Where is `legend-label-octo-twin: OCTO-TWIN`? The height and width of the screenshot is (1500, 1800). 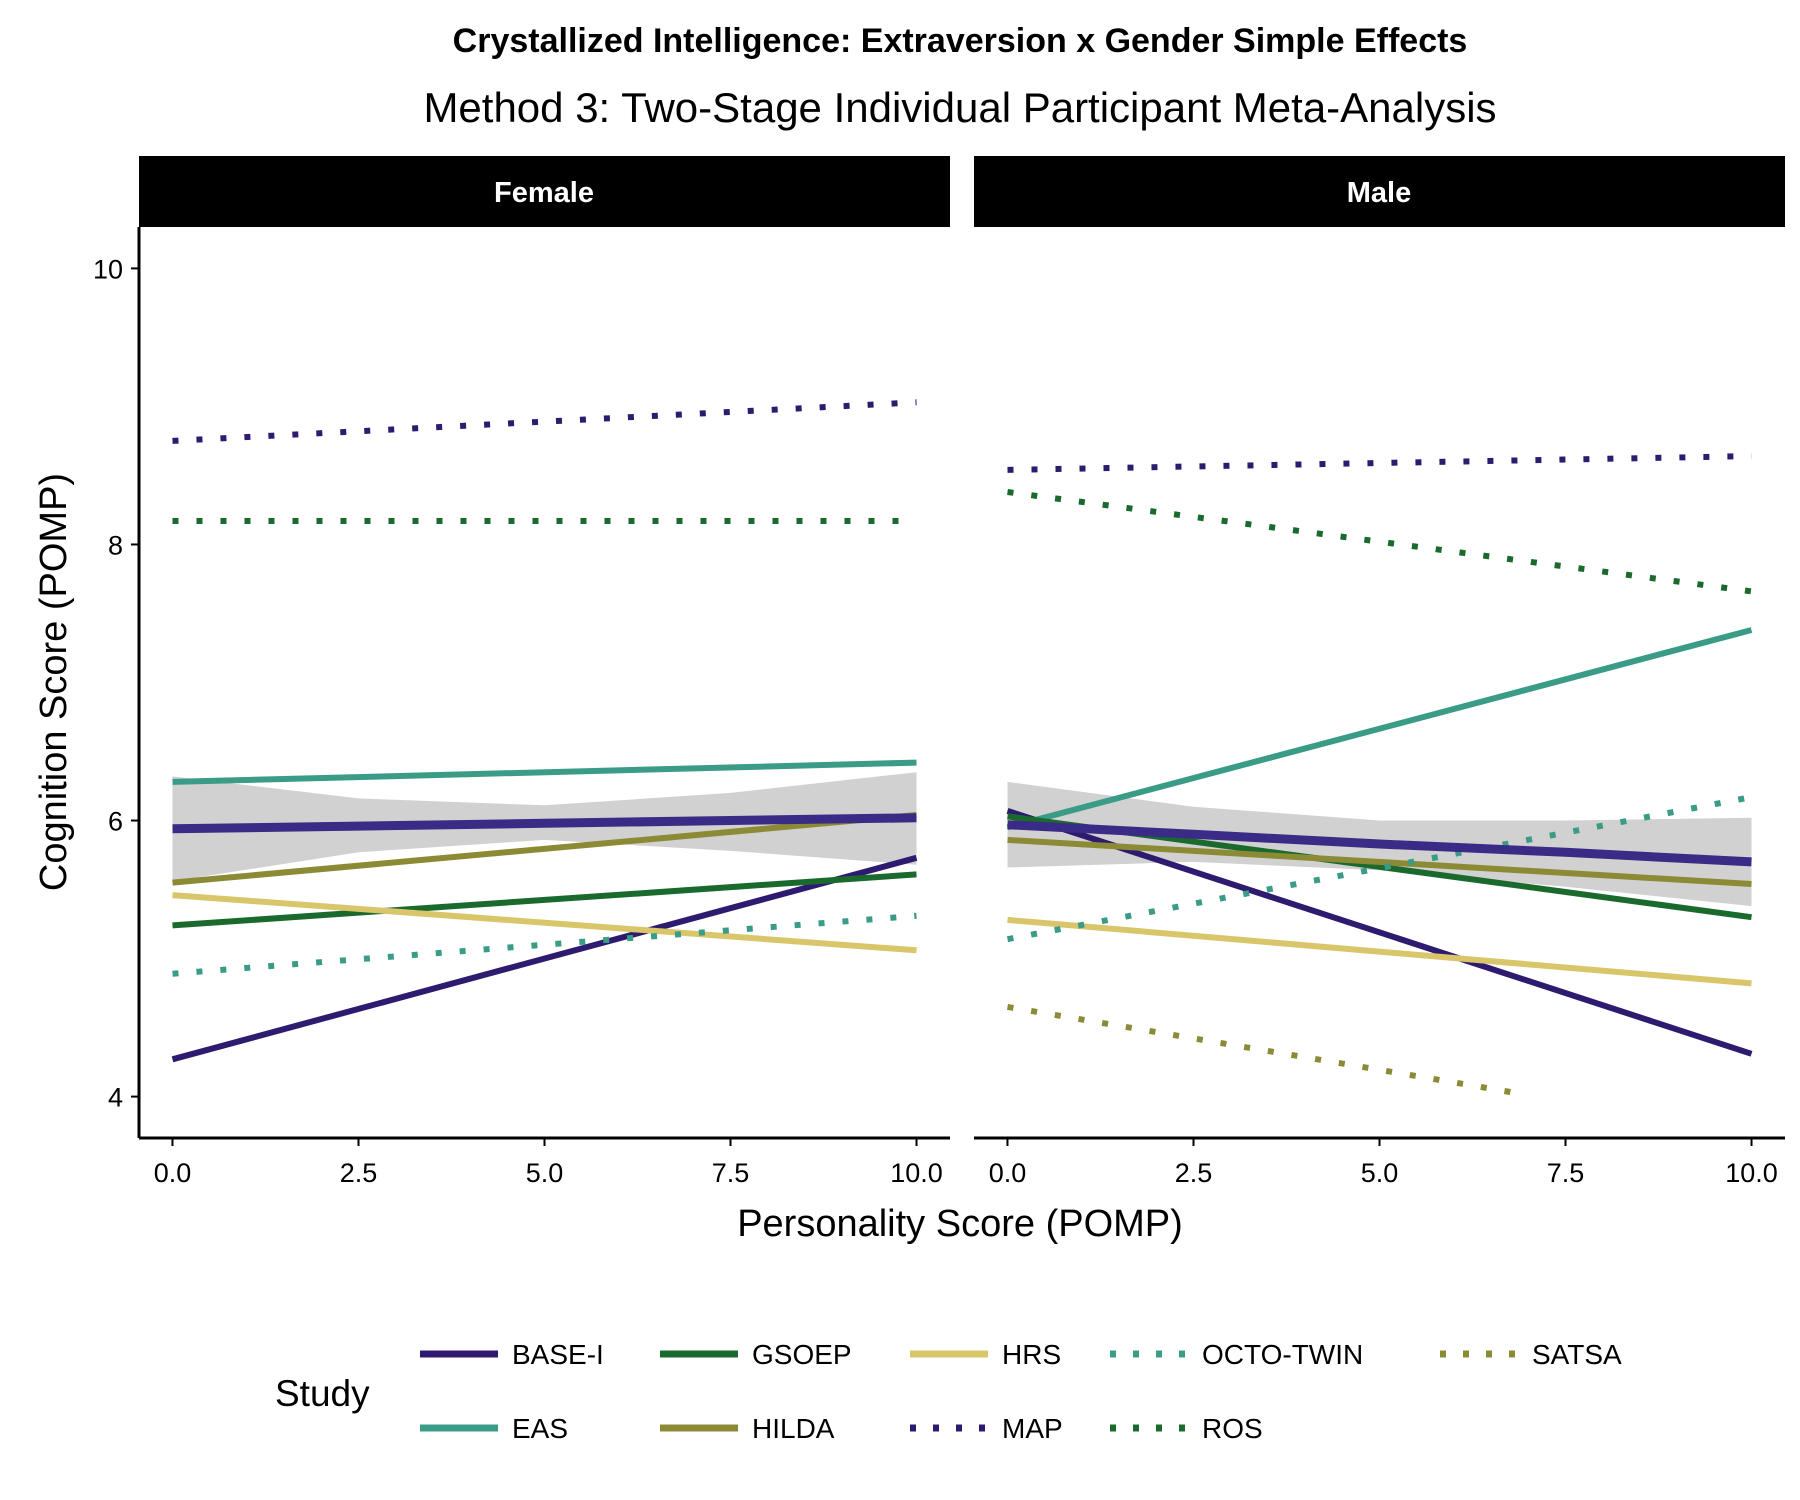 legend-label-octo-twin: OCTO-TWIN is located at coordinates (1282, 1354).